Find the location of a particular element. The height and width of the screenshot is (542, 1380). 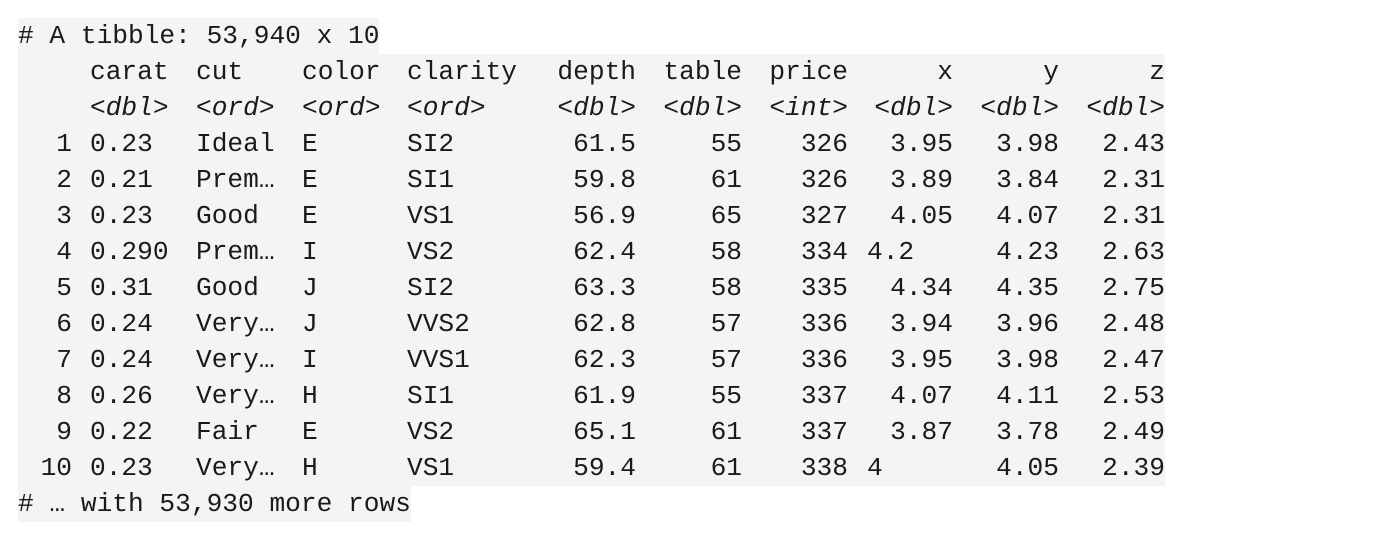

table-row: 8 0.26 Very… H SI1 61.9 55 337 4.07 4.11 2.53 is located at coordinates (591, 396).